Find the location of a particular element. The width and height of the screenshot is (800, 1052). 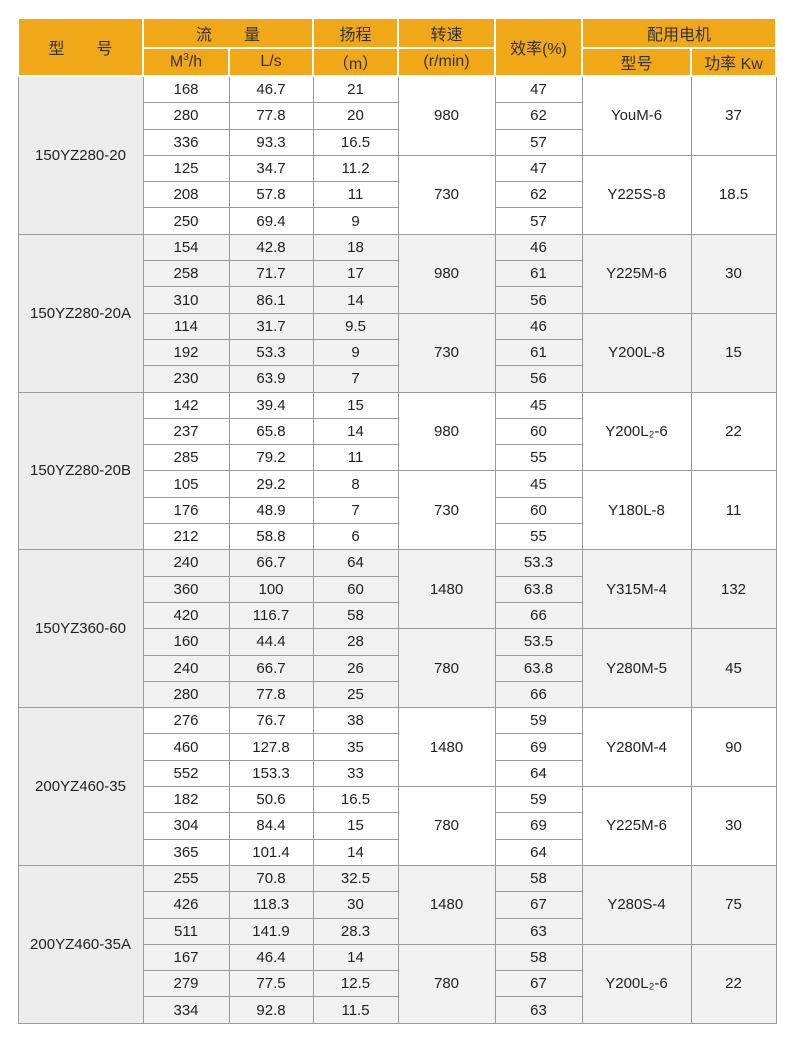

flow-m3h-cell: 230 is located at coordinates (186, 379).